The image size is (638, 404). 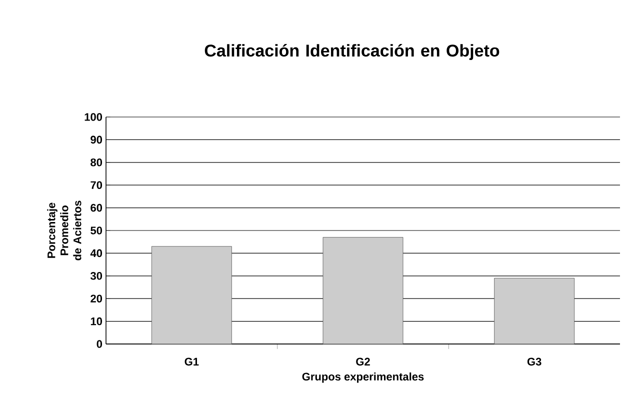 What do you see at coordinates (352, 52) in the screenshot?
I see `chart-title: Calificación Identificación en Objeto` at bounding box center [352, 52].